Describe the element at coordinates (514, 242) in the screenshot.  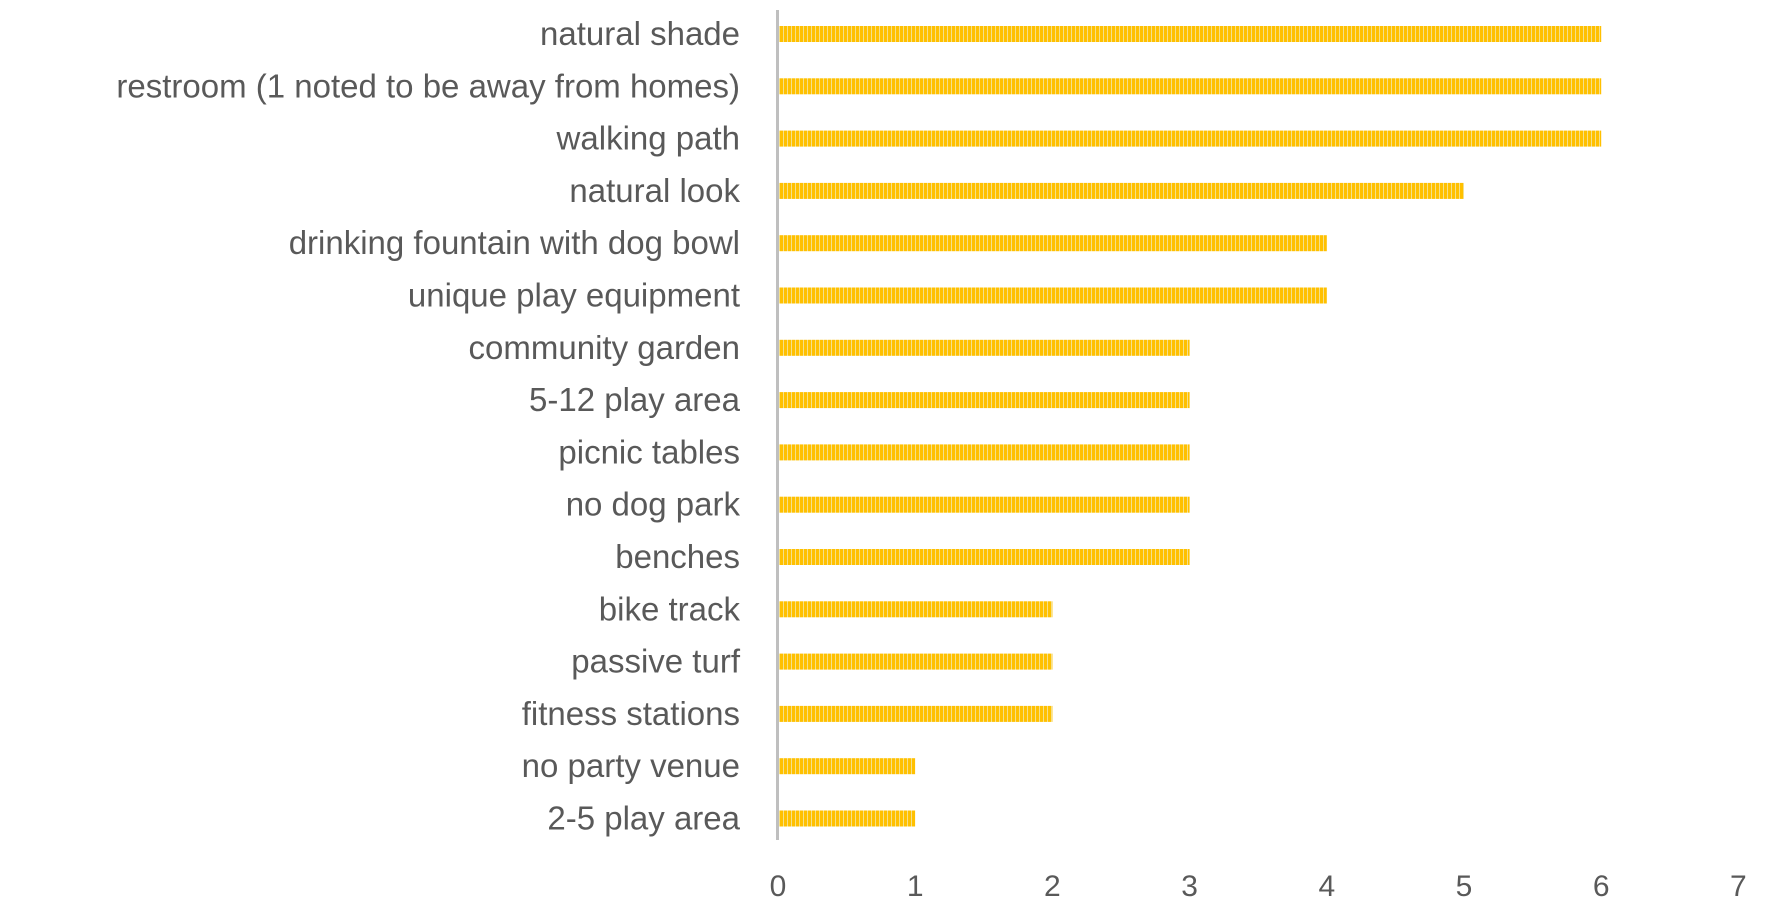
I see `category-label: drinking fountain with dog bowl` at that location.